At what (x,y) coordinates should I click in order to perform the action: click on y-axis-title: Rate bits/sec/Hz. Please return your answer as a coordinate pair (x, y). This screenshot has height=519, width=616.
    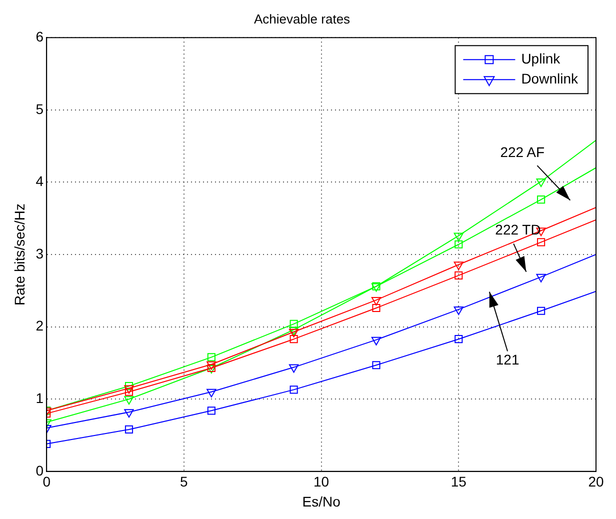
    Looking at the image, I should click on (19, 255).